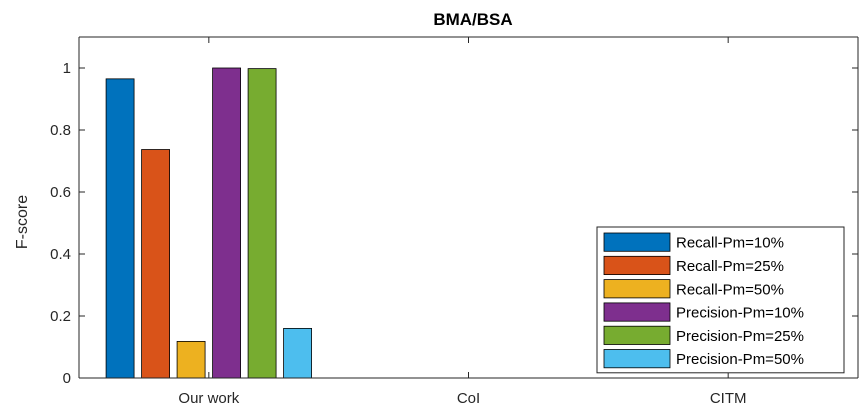 Image resolution: width=861 pixels, height=417 pixels. Describe the element at coordinates (468, 398) in the screenshot. I see `x-tick-label: CoI` at that location.